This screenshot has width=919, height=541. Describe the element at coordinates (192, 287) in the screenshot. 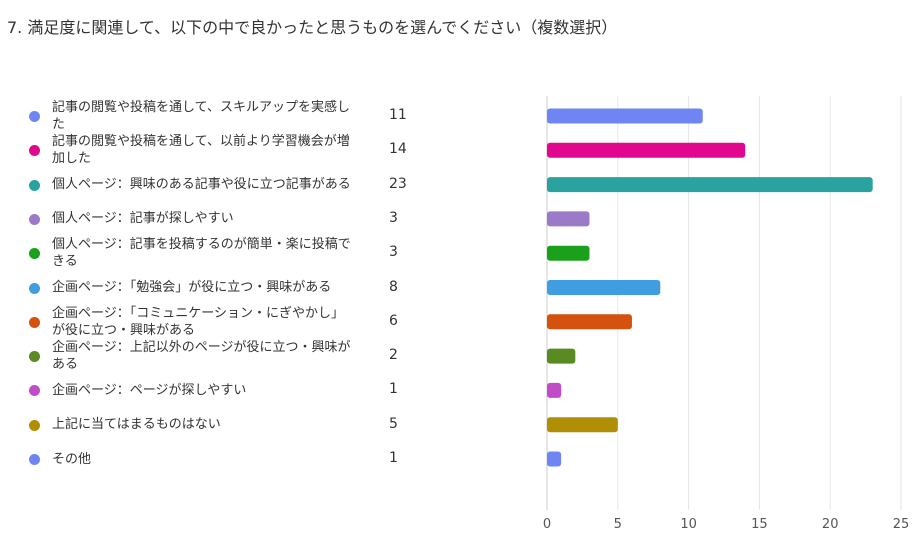

I see `legend-label: 企画ページ：「勉強会」が役に立つ・興味がある` at that location.